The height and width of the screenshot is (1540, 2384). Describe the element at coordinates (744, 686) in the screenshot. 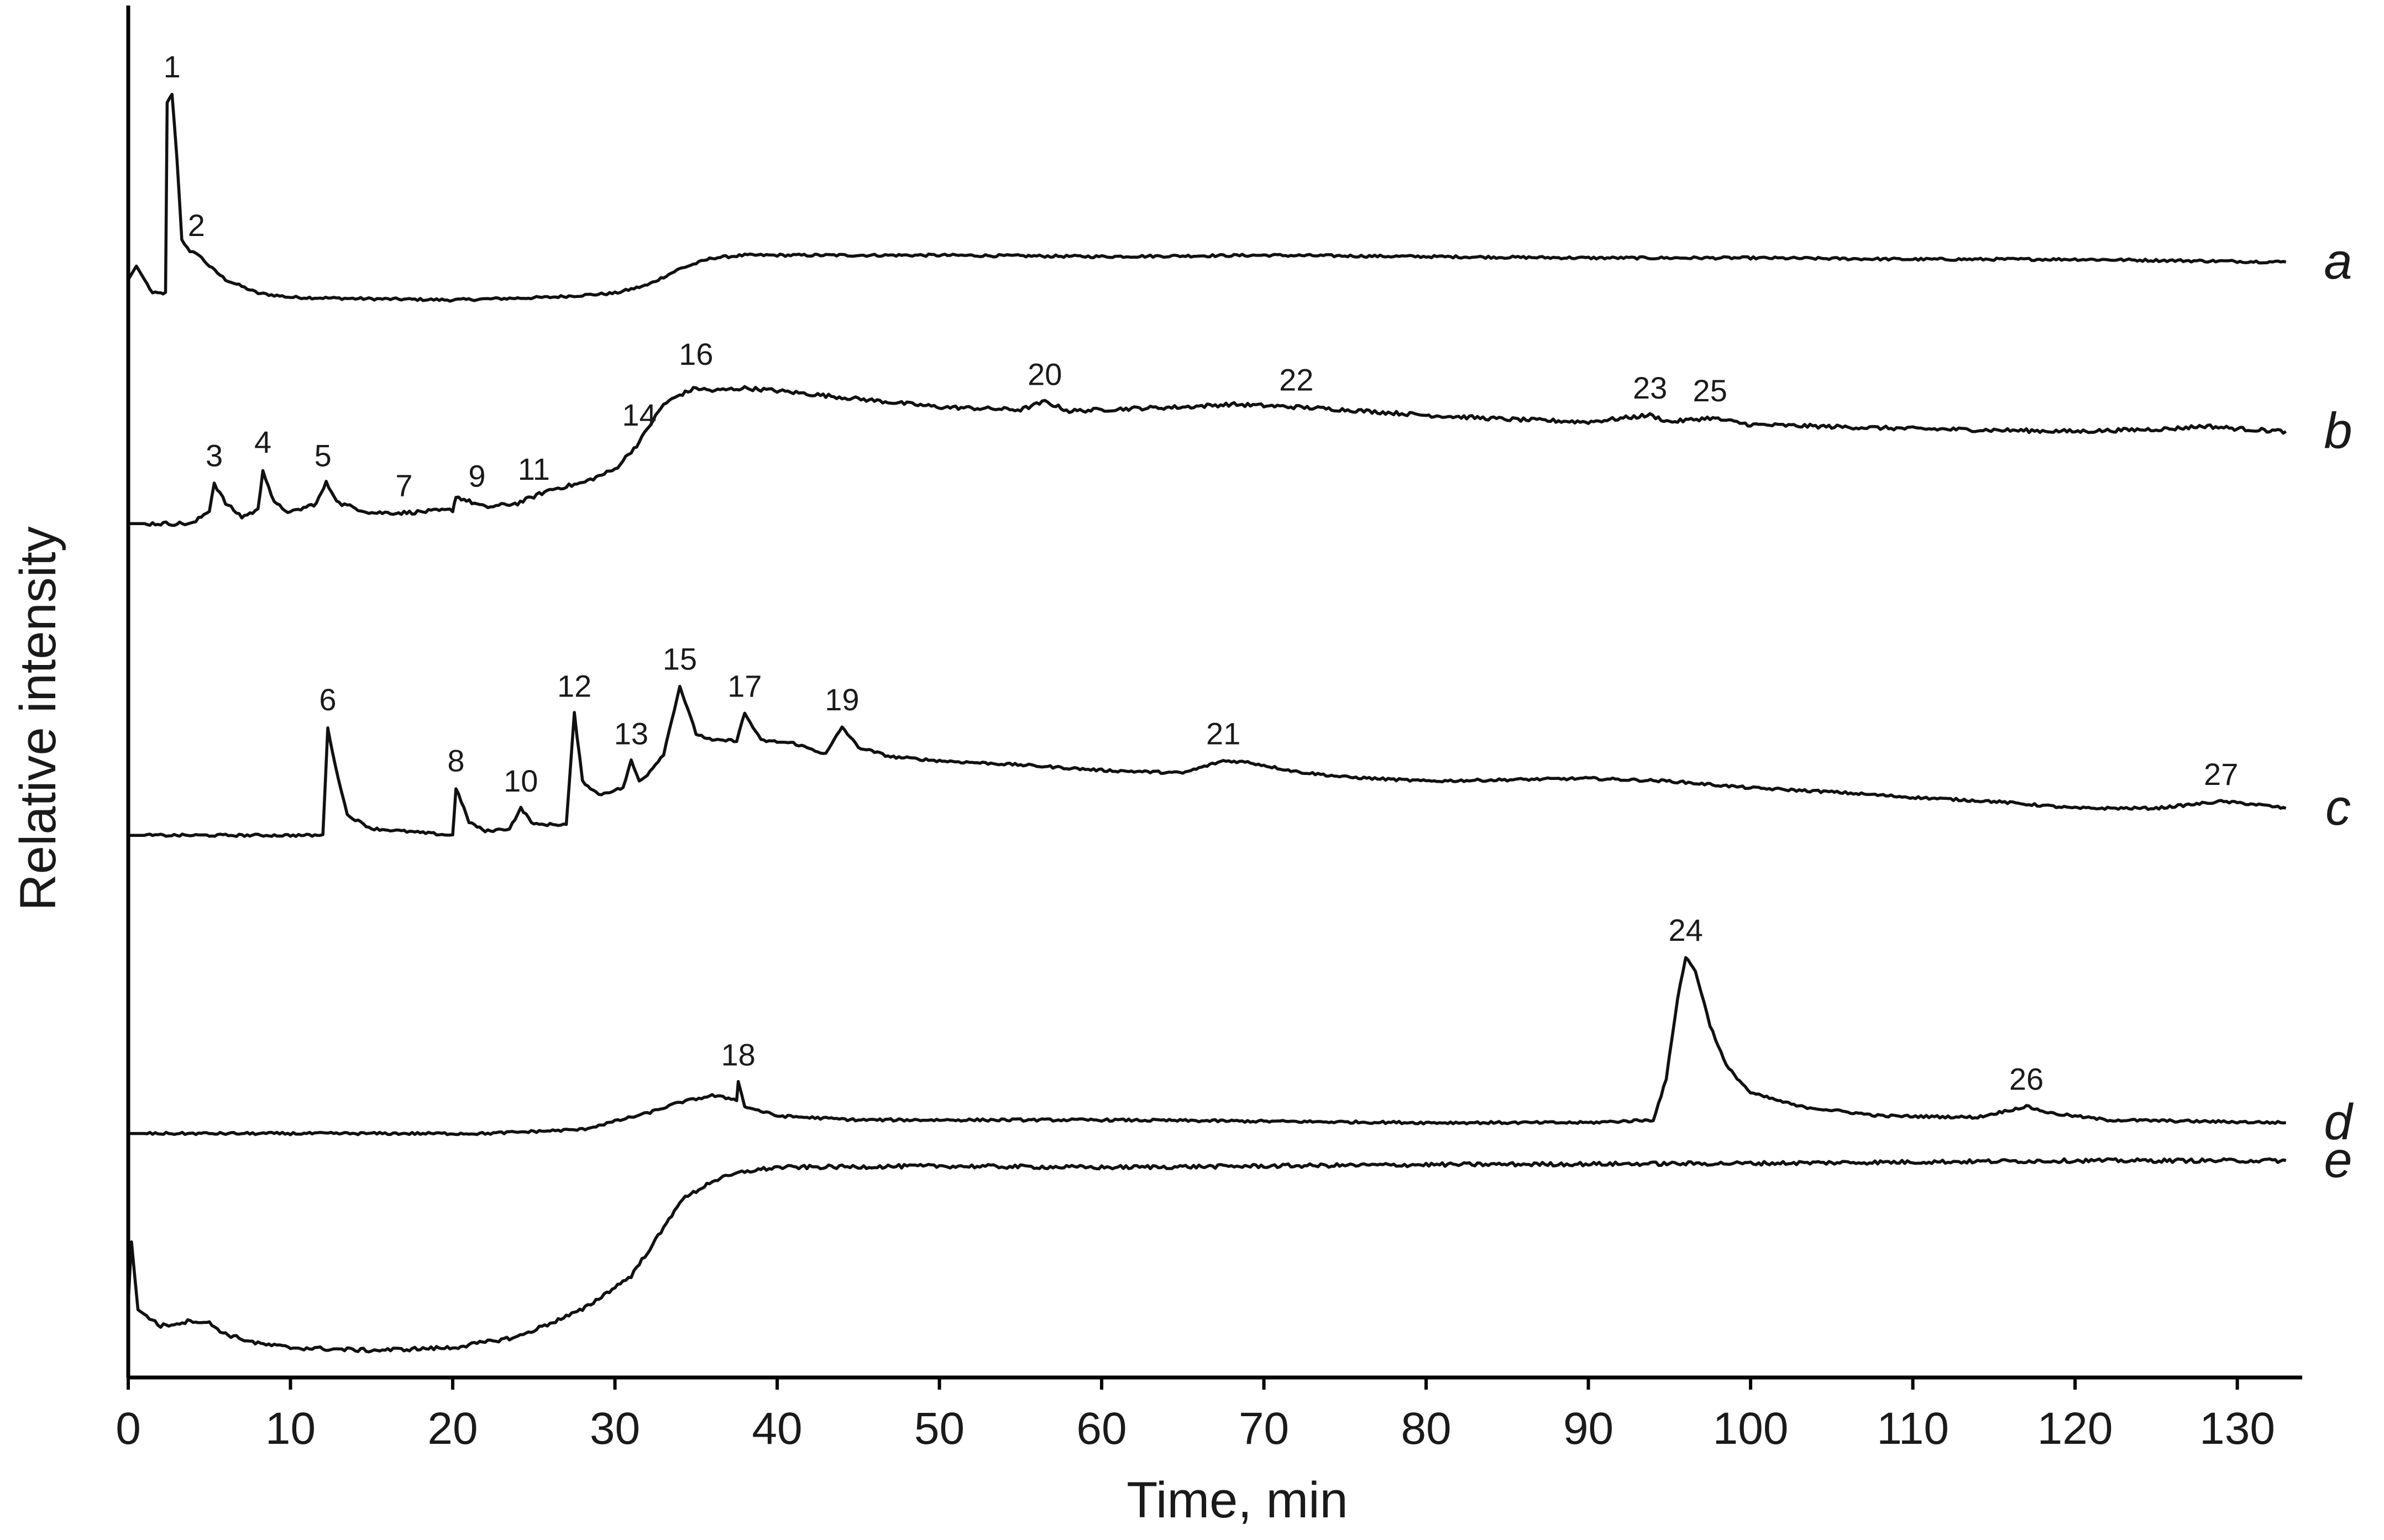

I see `peak-label: 17` at that location.